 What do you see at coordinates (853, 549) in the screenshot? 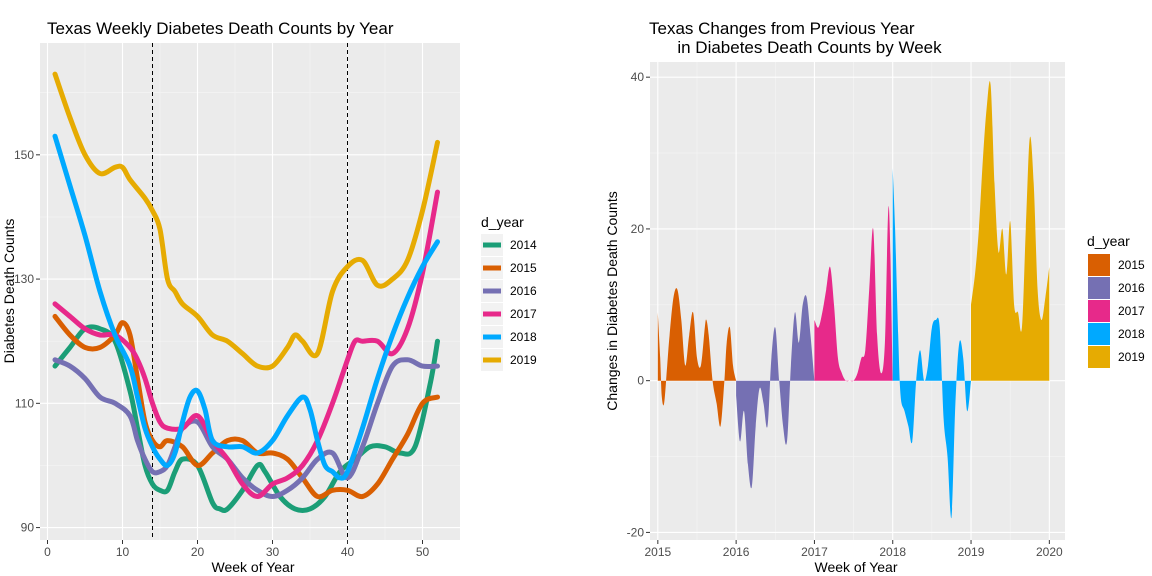
I see `x-axis-ticks-right: 2015 2016 2017 2018 2019 2020` at bounding box center [853, 549].